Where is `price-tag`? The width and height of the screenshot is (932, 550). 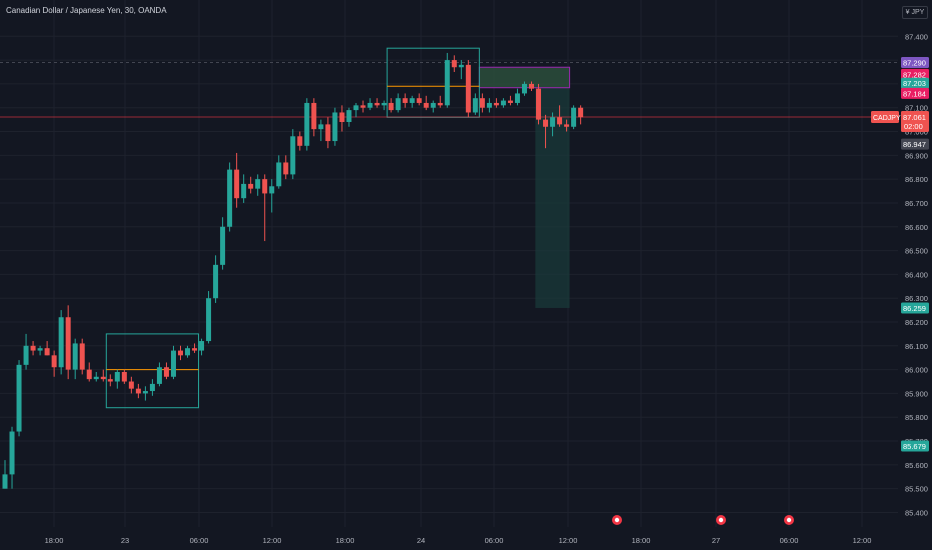
price-tag is located at coordinates (915, 74).